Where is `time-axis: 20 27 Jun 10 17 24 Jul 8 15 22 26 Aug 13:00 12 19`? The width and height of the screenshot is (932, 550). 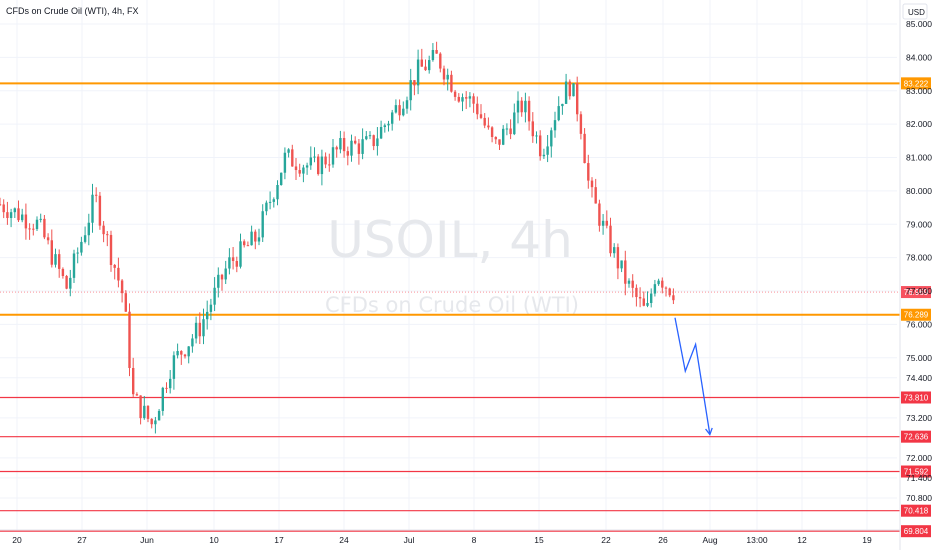
time-axis: 20 27 Jun 10 17 24 Jul 8 15 22 26 Aug 13:00 12 19 is located at coordinates (450, 537).